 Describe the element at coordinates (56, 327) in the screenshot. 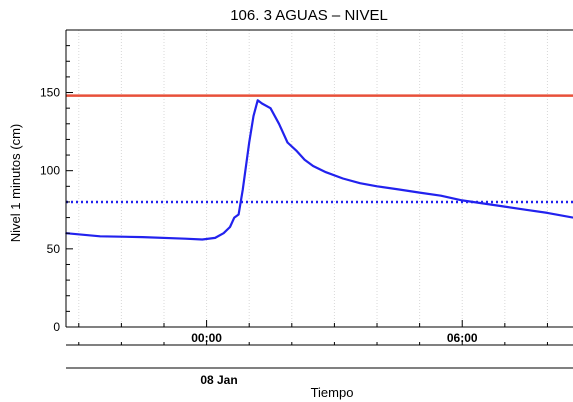

I see `y-tick-label: 0` at that location.